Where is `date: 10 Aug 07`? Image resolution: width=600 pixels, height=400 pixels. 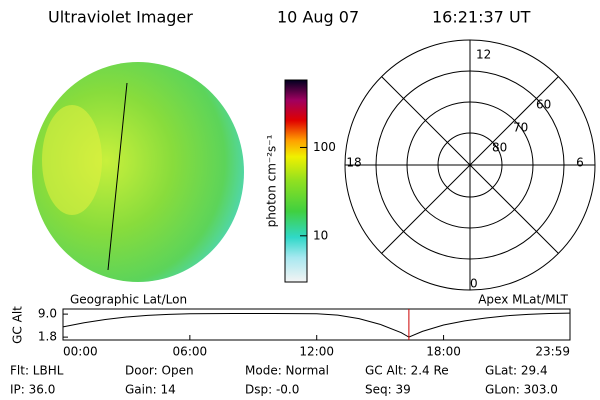 date: 10 Aug 07 is located at coordinates (318, 17).